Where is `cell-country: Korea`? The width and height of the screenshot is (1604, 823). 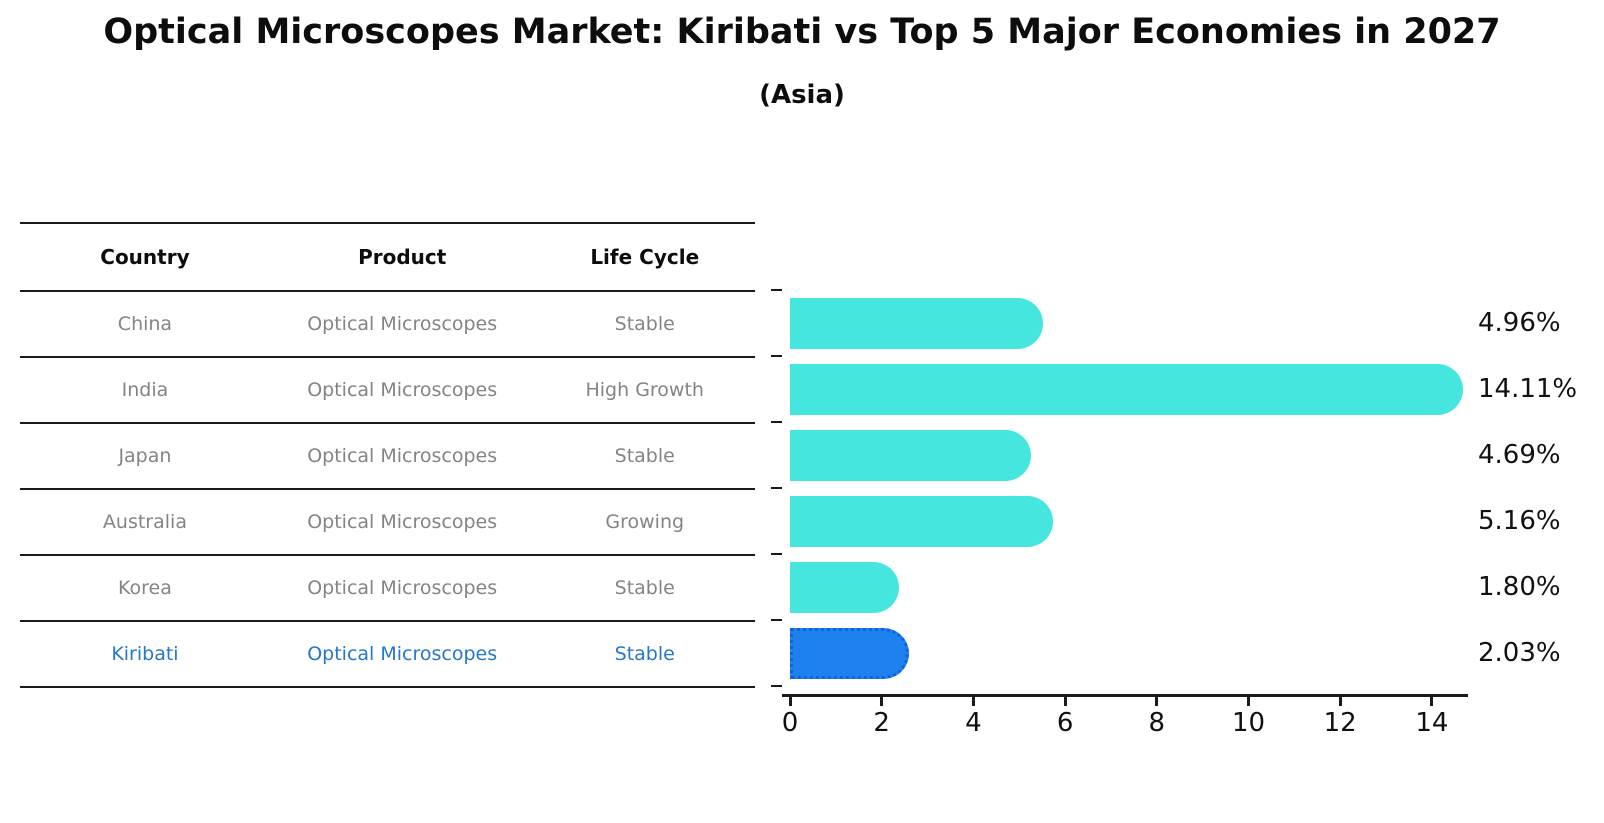
cell-country: Korea is located at coordinates (145, 588).